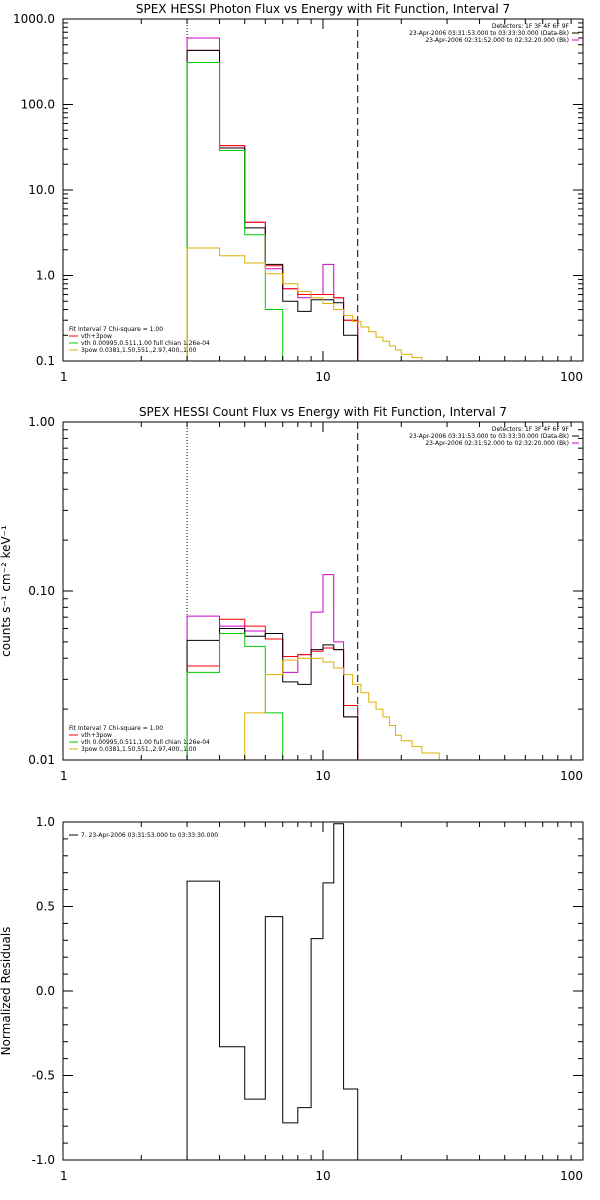 This screenshot has width=600, height=1200. What do you see at coordinates (6, 591) in the screenshot?
I see `y-axis-label: counts s⁻¹ cm⁻² keV⁻¹` at bounding box center [6, 591].